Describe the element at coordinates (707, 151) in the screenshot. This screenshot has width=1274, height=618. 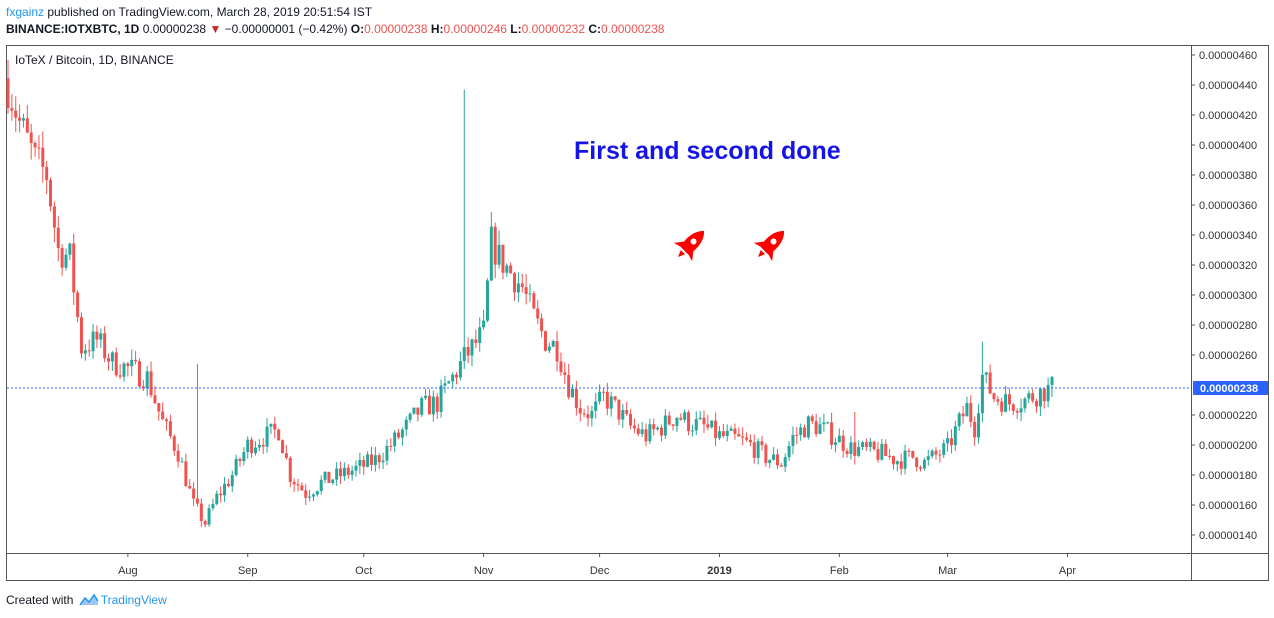
I see `annotation-text: First and second done` at that location.